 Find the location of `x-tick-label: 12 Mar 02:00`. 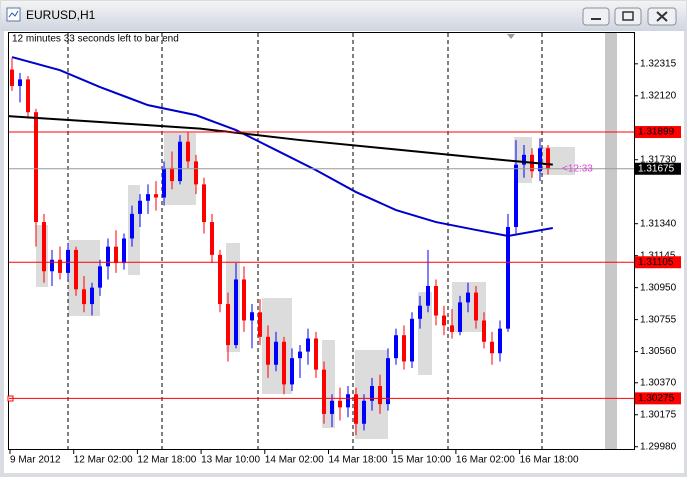

x-tick-label: 12 Mar 02:00 is located at coordinates (103, 460).